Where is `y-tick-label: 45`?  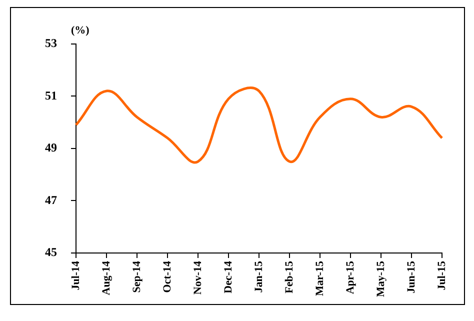
y-tick-label: 45 is located at coordinates (51, 252).